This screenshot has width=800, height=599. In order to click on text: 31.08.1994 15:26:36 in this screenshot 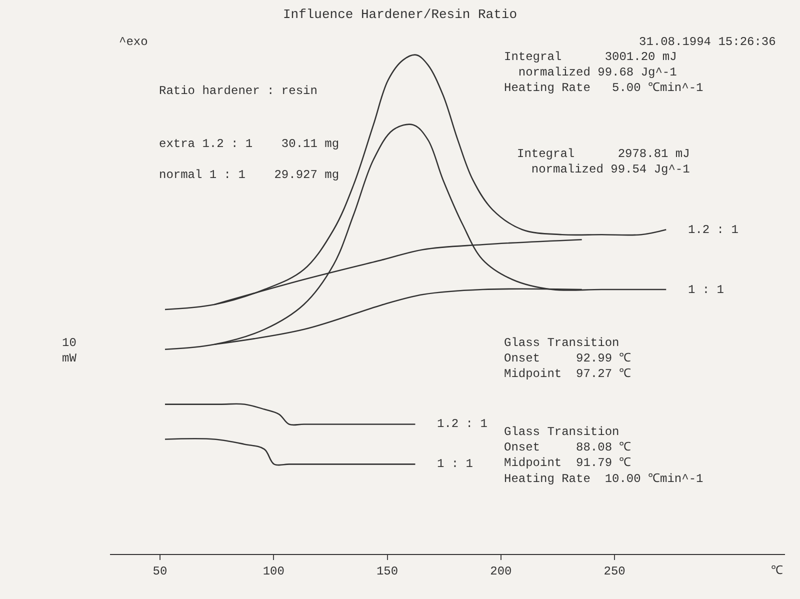, I will do `click(707, 42)`.